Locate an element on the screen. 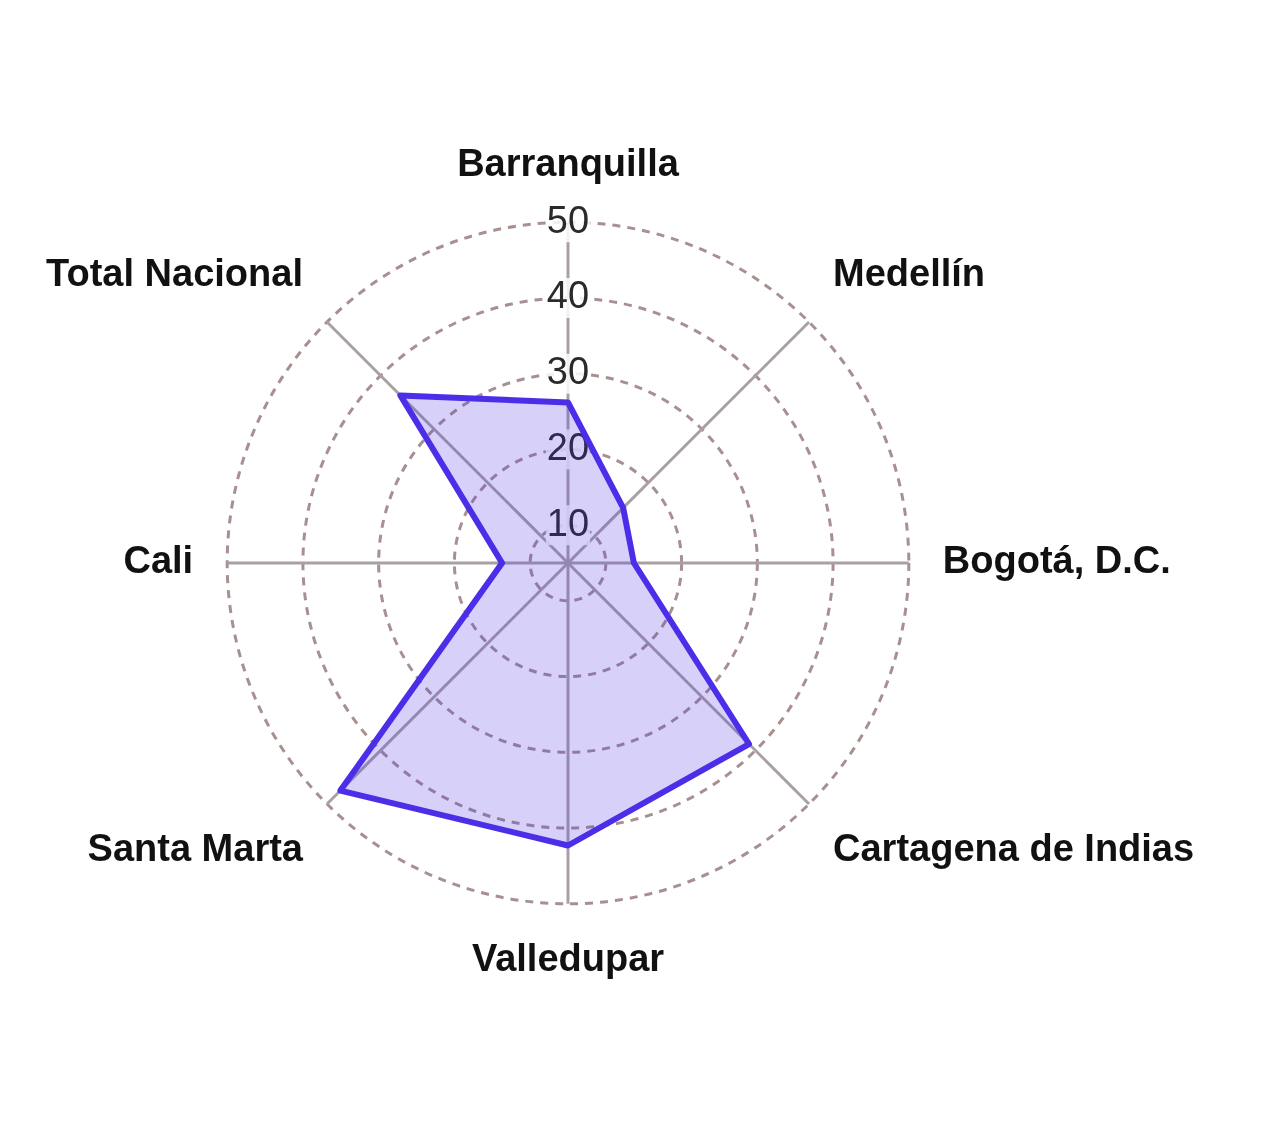 This screenshot has width=1284, height=1127. spoke-label: Cartagena de Indias is located at coordinates (1014, 848).